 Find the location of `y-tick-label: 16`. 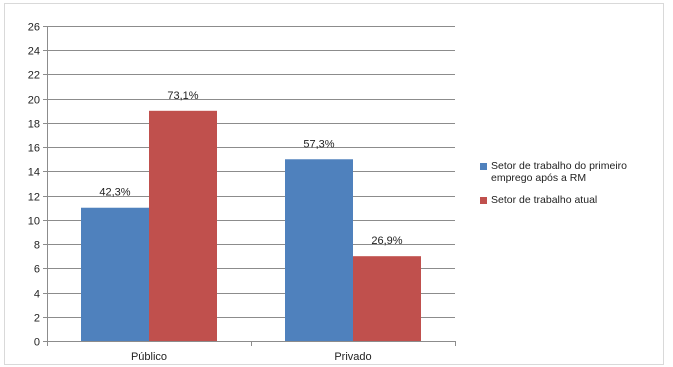

y-tick-label: 16 is located at coordinates (34, 149).